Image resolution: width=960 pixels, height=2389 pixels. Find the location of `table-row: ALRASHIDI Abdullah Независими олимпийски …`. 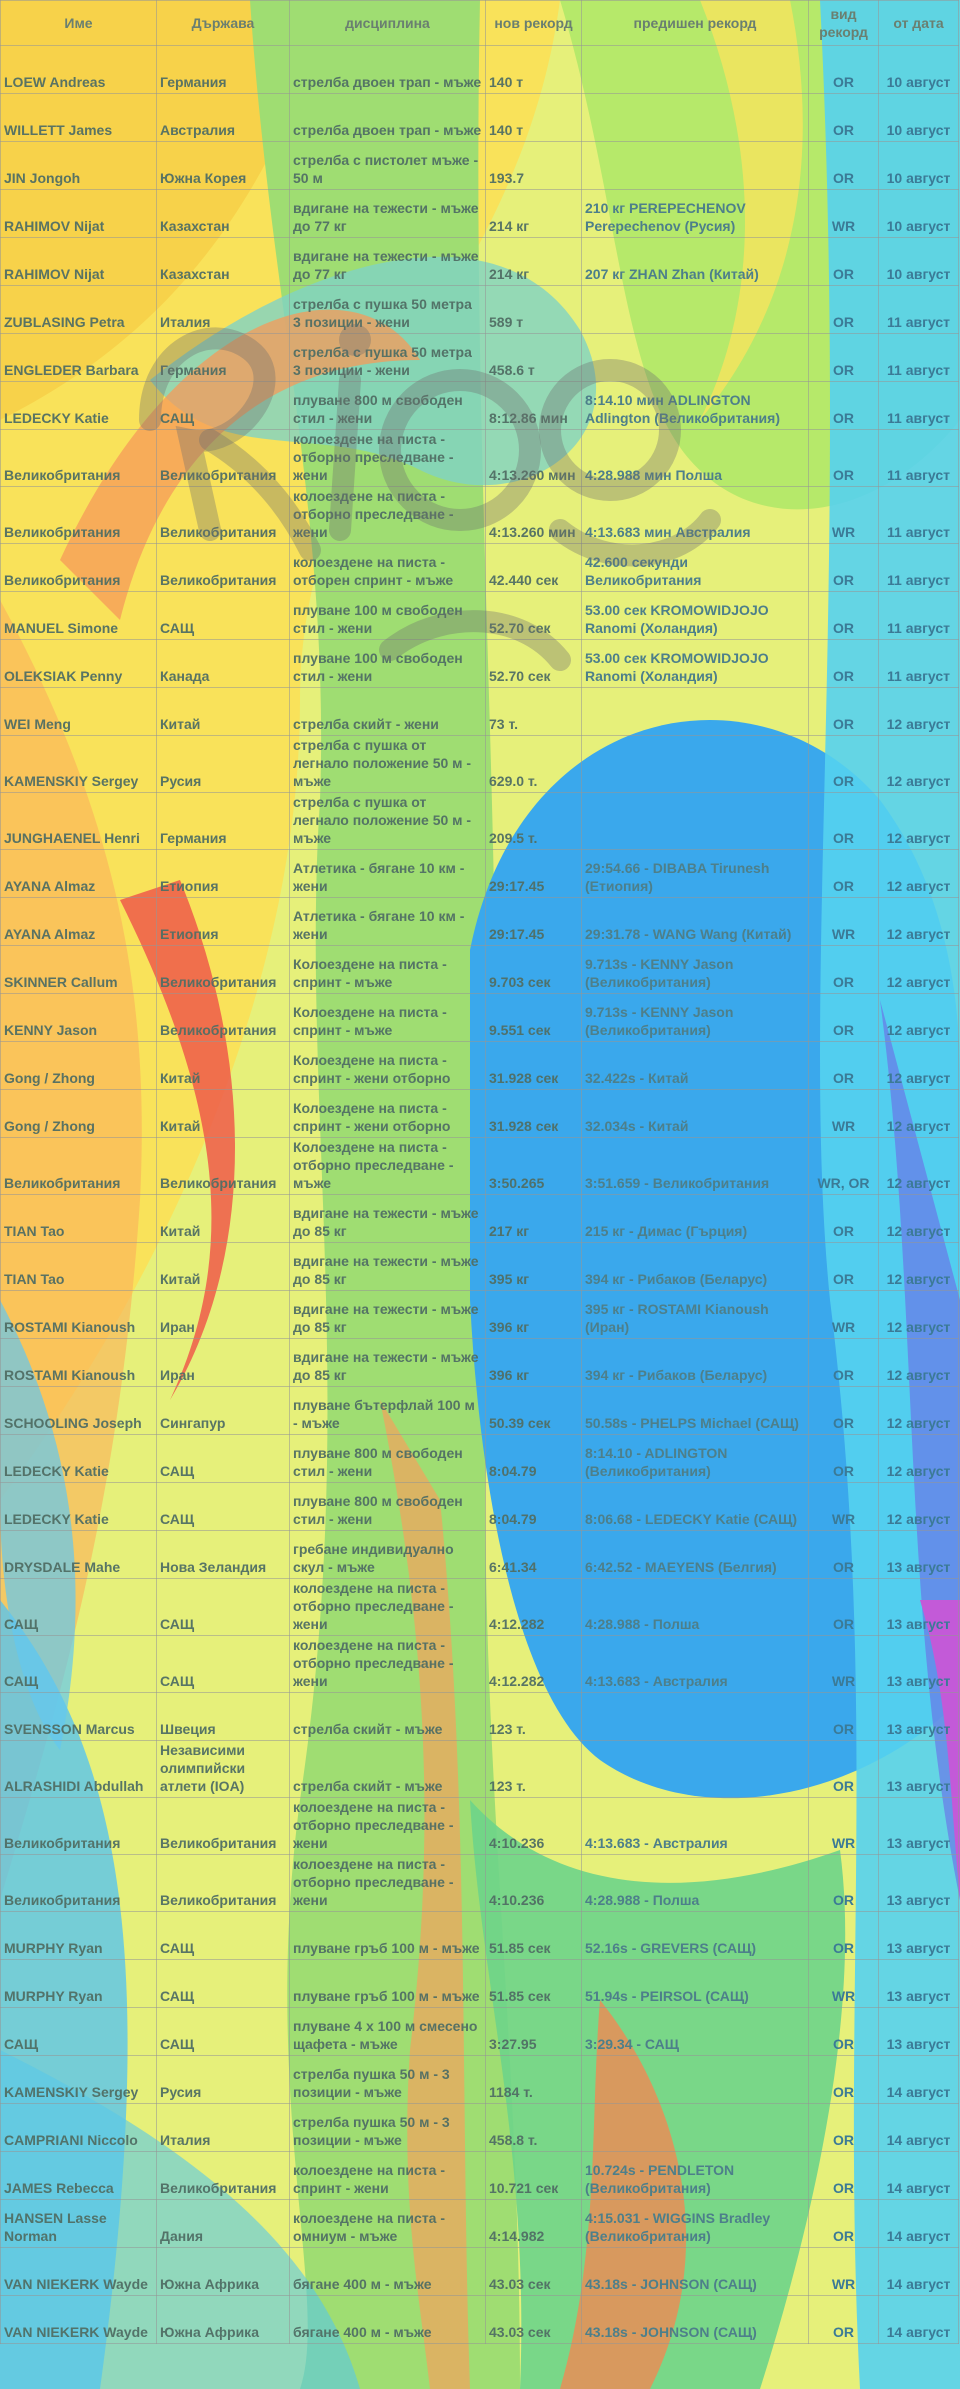

table-row: ALRASHIDI Abdullah Независими олимпийски … is located at coordinates (479, 1769).